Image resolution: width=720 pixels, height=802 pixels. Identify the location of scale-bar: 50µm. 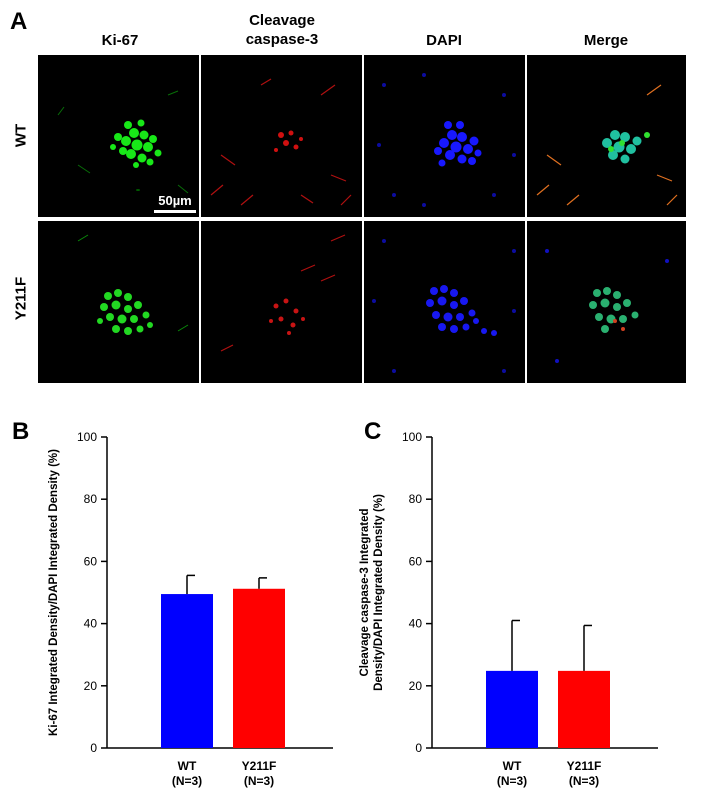
(175, 203).